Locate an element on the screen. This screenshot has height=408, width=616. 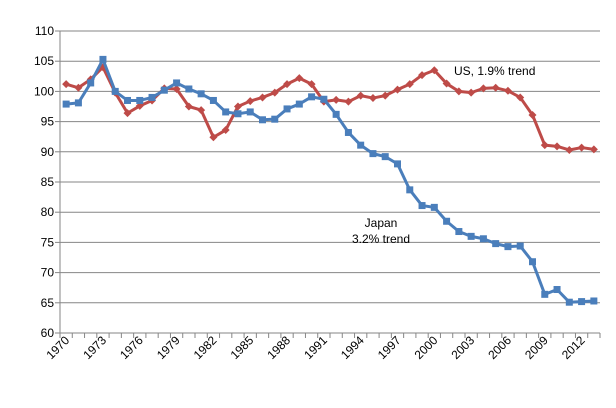
y-tick-label: 70 is located at coordinates (48, 273).